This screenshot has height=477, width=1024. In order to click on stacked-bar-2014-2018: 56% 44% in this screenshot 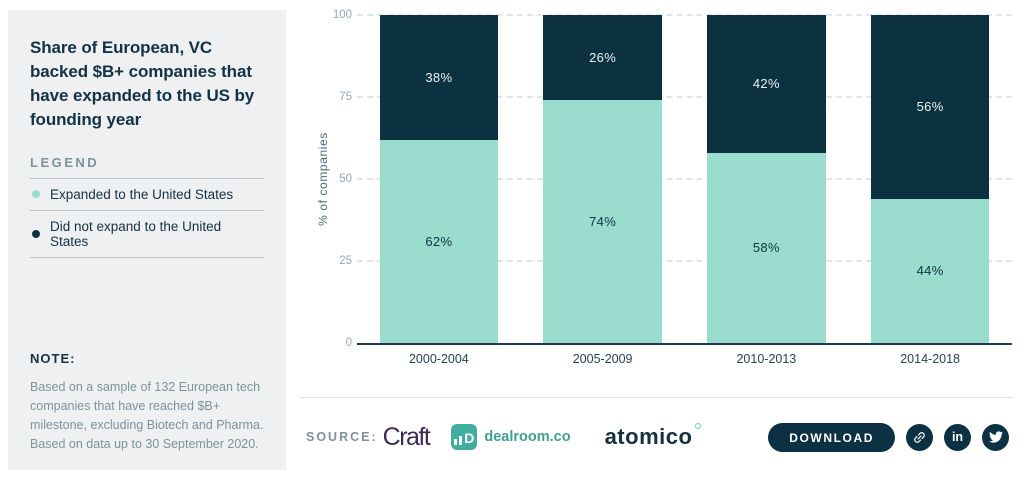, I will do `click(930, 179)`.